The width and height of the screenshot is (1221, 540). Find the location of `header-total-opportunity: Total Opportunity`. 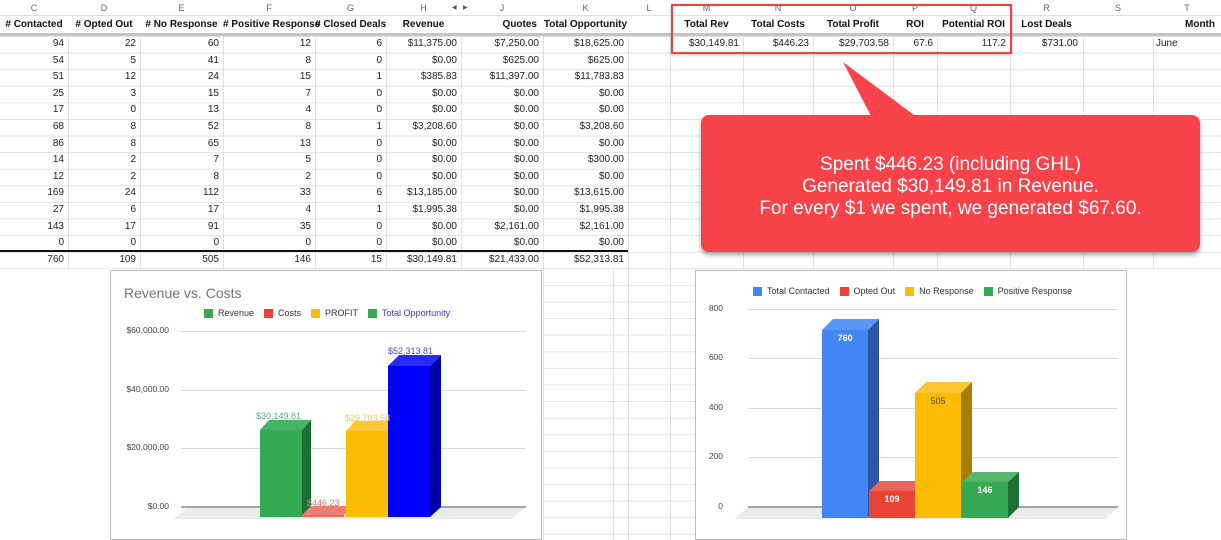

header-total-opportunity: Total Opportunity is located at coordinates (585, 24).